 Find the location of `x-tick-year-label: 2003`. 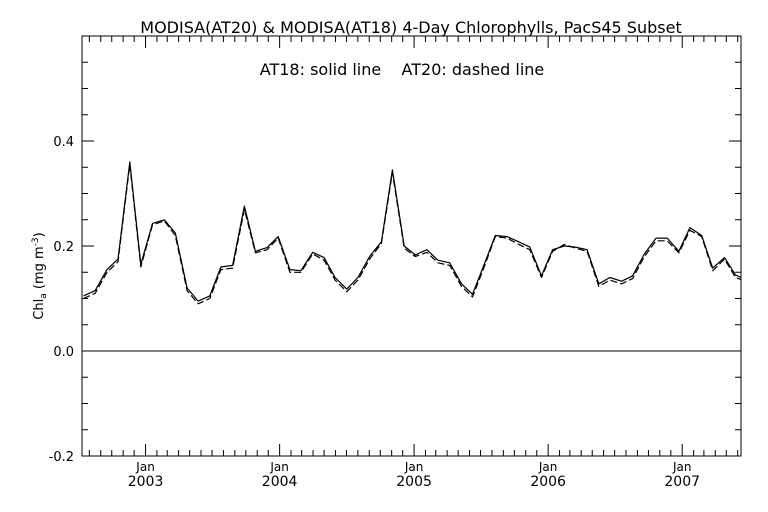

x-tick-year-label: 2003 is located at coordinates (146, 482).